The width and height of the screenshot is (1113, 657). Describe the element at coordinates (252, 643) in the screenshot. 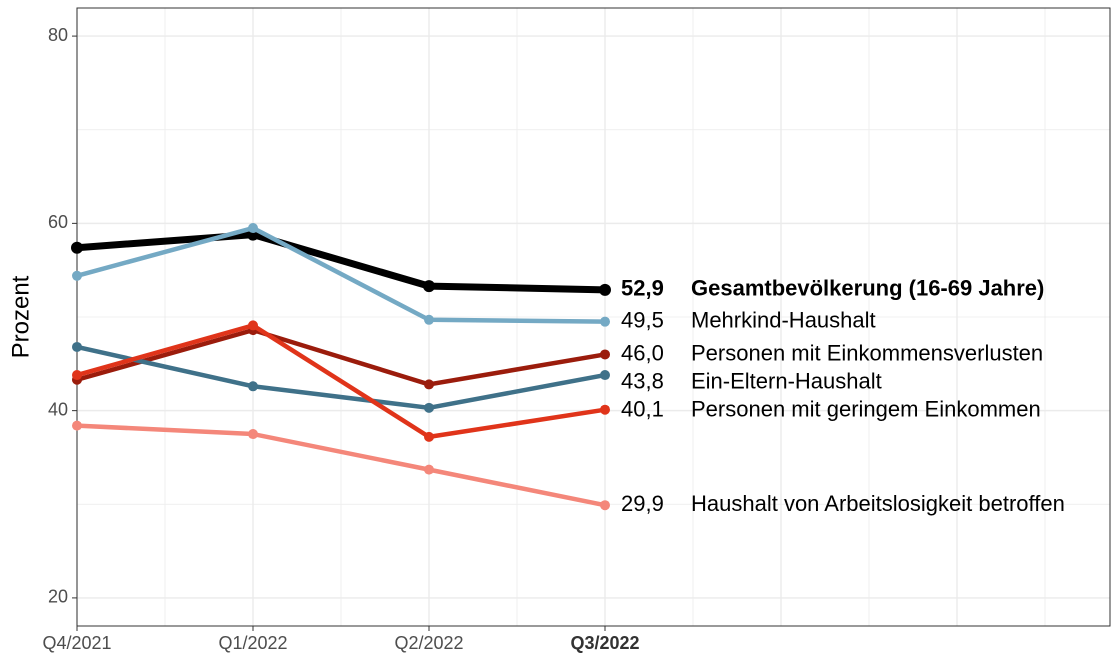

I see `x-tick-label: Q1/2022` at that location.